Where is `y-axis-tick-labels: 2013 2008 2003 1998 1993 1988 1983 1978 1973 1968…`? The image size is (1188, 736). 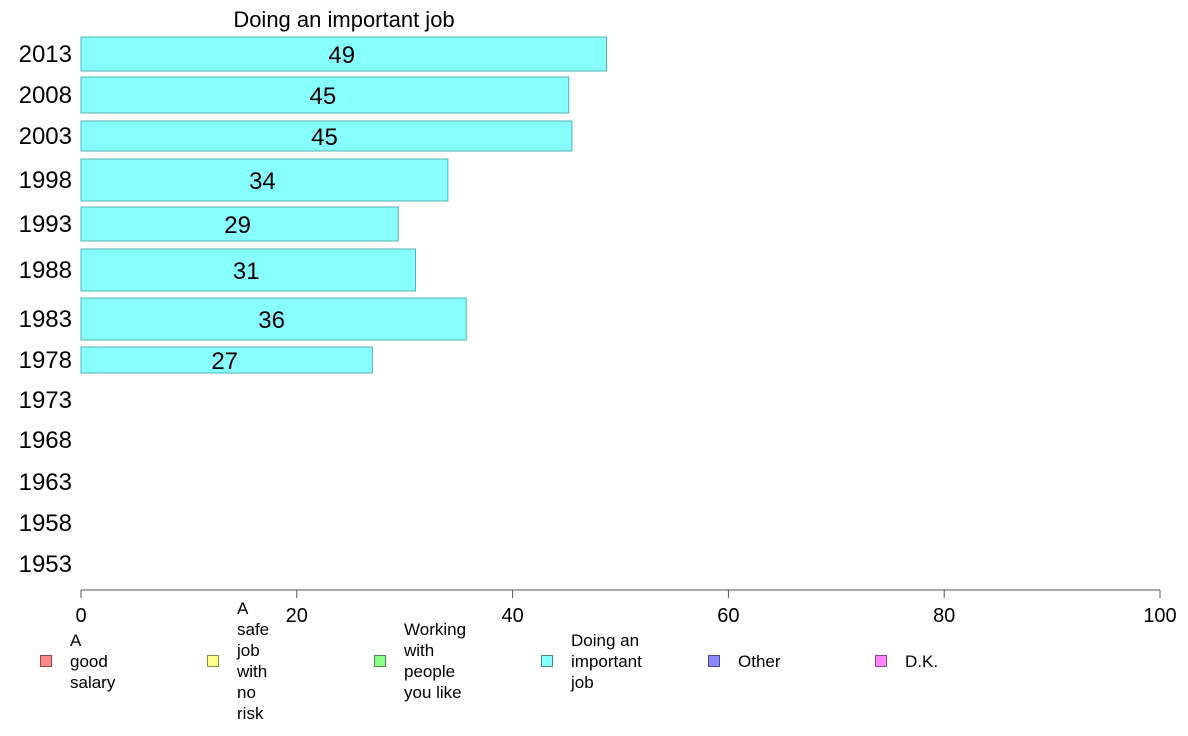 y-axis-tick-labels: 2013 2008 2003 1998 1993 1988 1983 1978 1973 1968… is located at coordinates (45, 309).